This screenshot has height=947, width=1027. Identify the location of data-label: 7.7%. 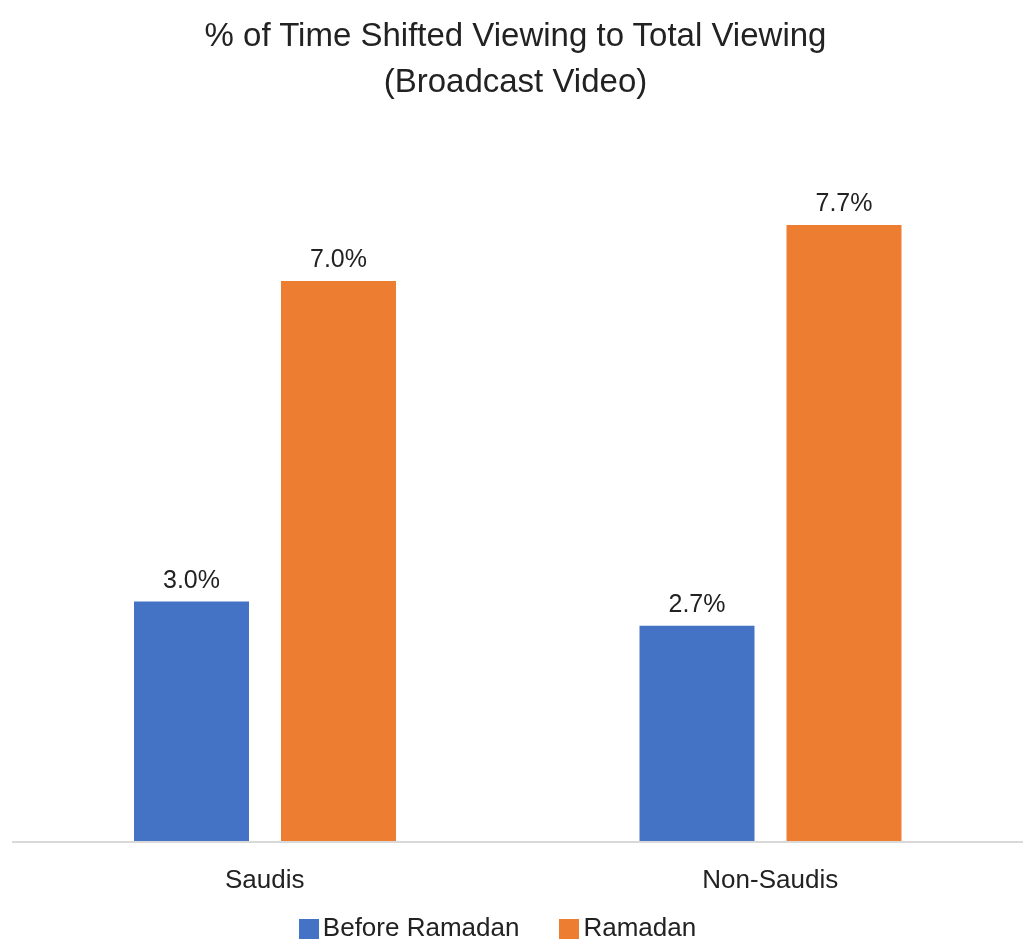
(844, 202).